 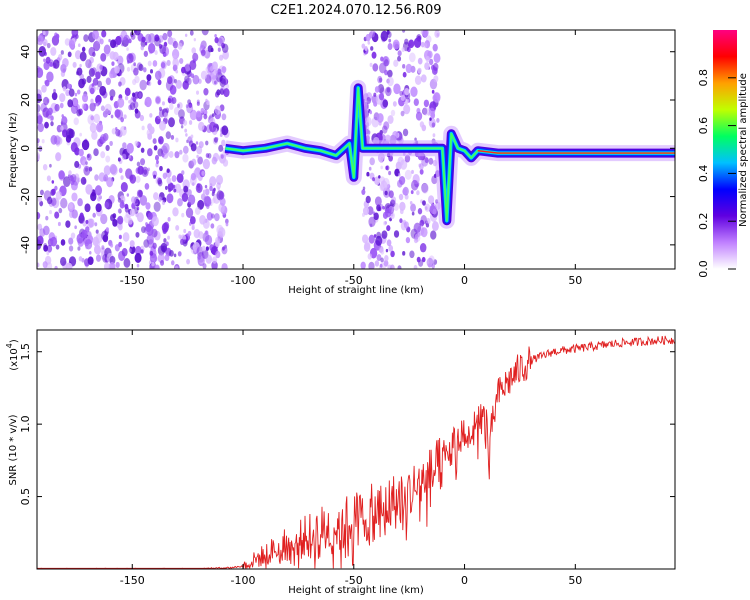 I want to click on signal-band-core, so click(x=450, y=154).